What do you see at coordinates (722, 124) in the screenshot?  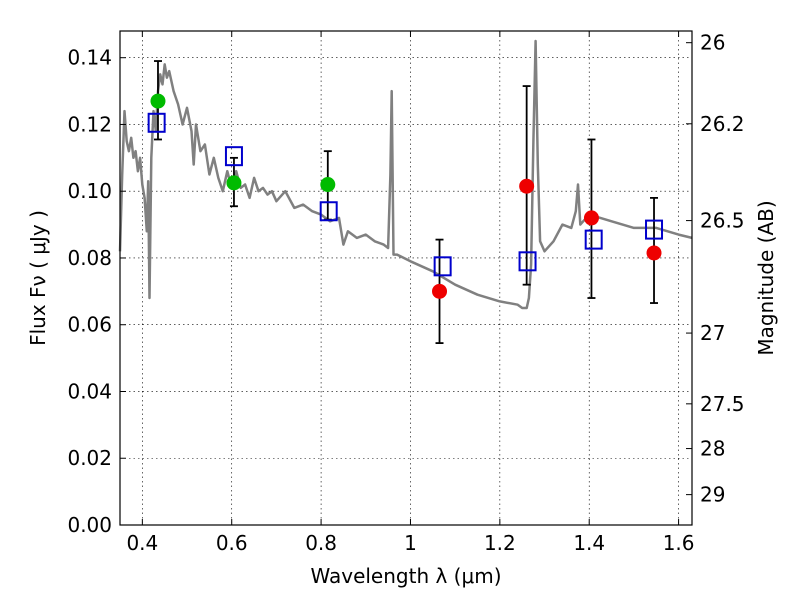 I see `right-tick-label: 26.2` at bounding box center [722, 124].